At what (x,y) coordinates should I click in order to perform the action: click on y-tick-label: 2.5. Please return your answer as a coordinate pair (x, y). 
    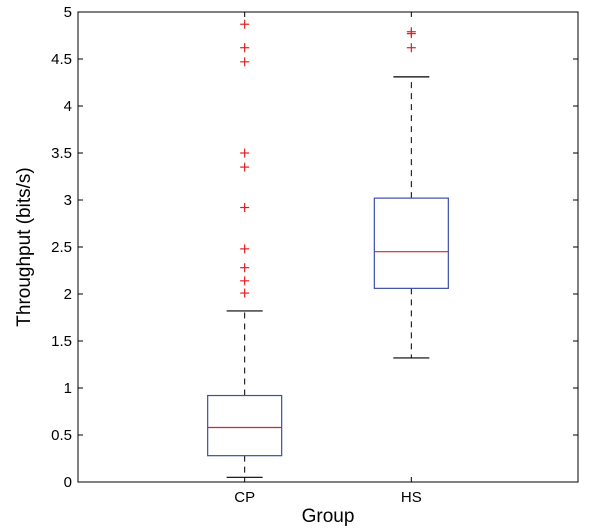
    Looking at the image, I should click on (61, 247).